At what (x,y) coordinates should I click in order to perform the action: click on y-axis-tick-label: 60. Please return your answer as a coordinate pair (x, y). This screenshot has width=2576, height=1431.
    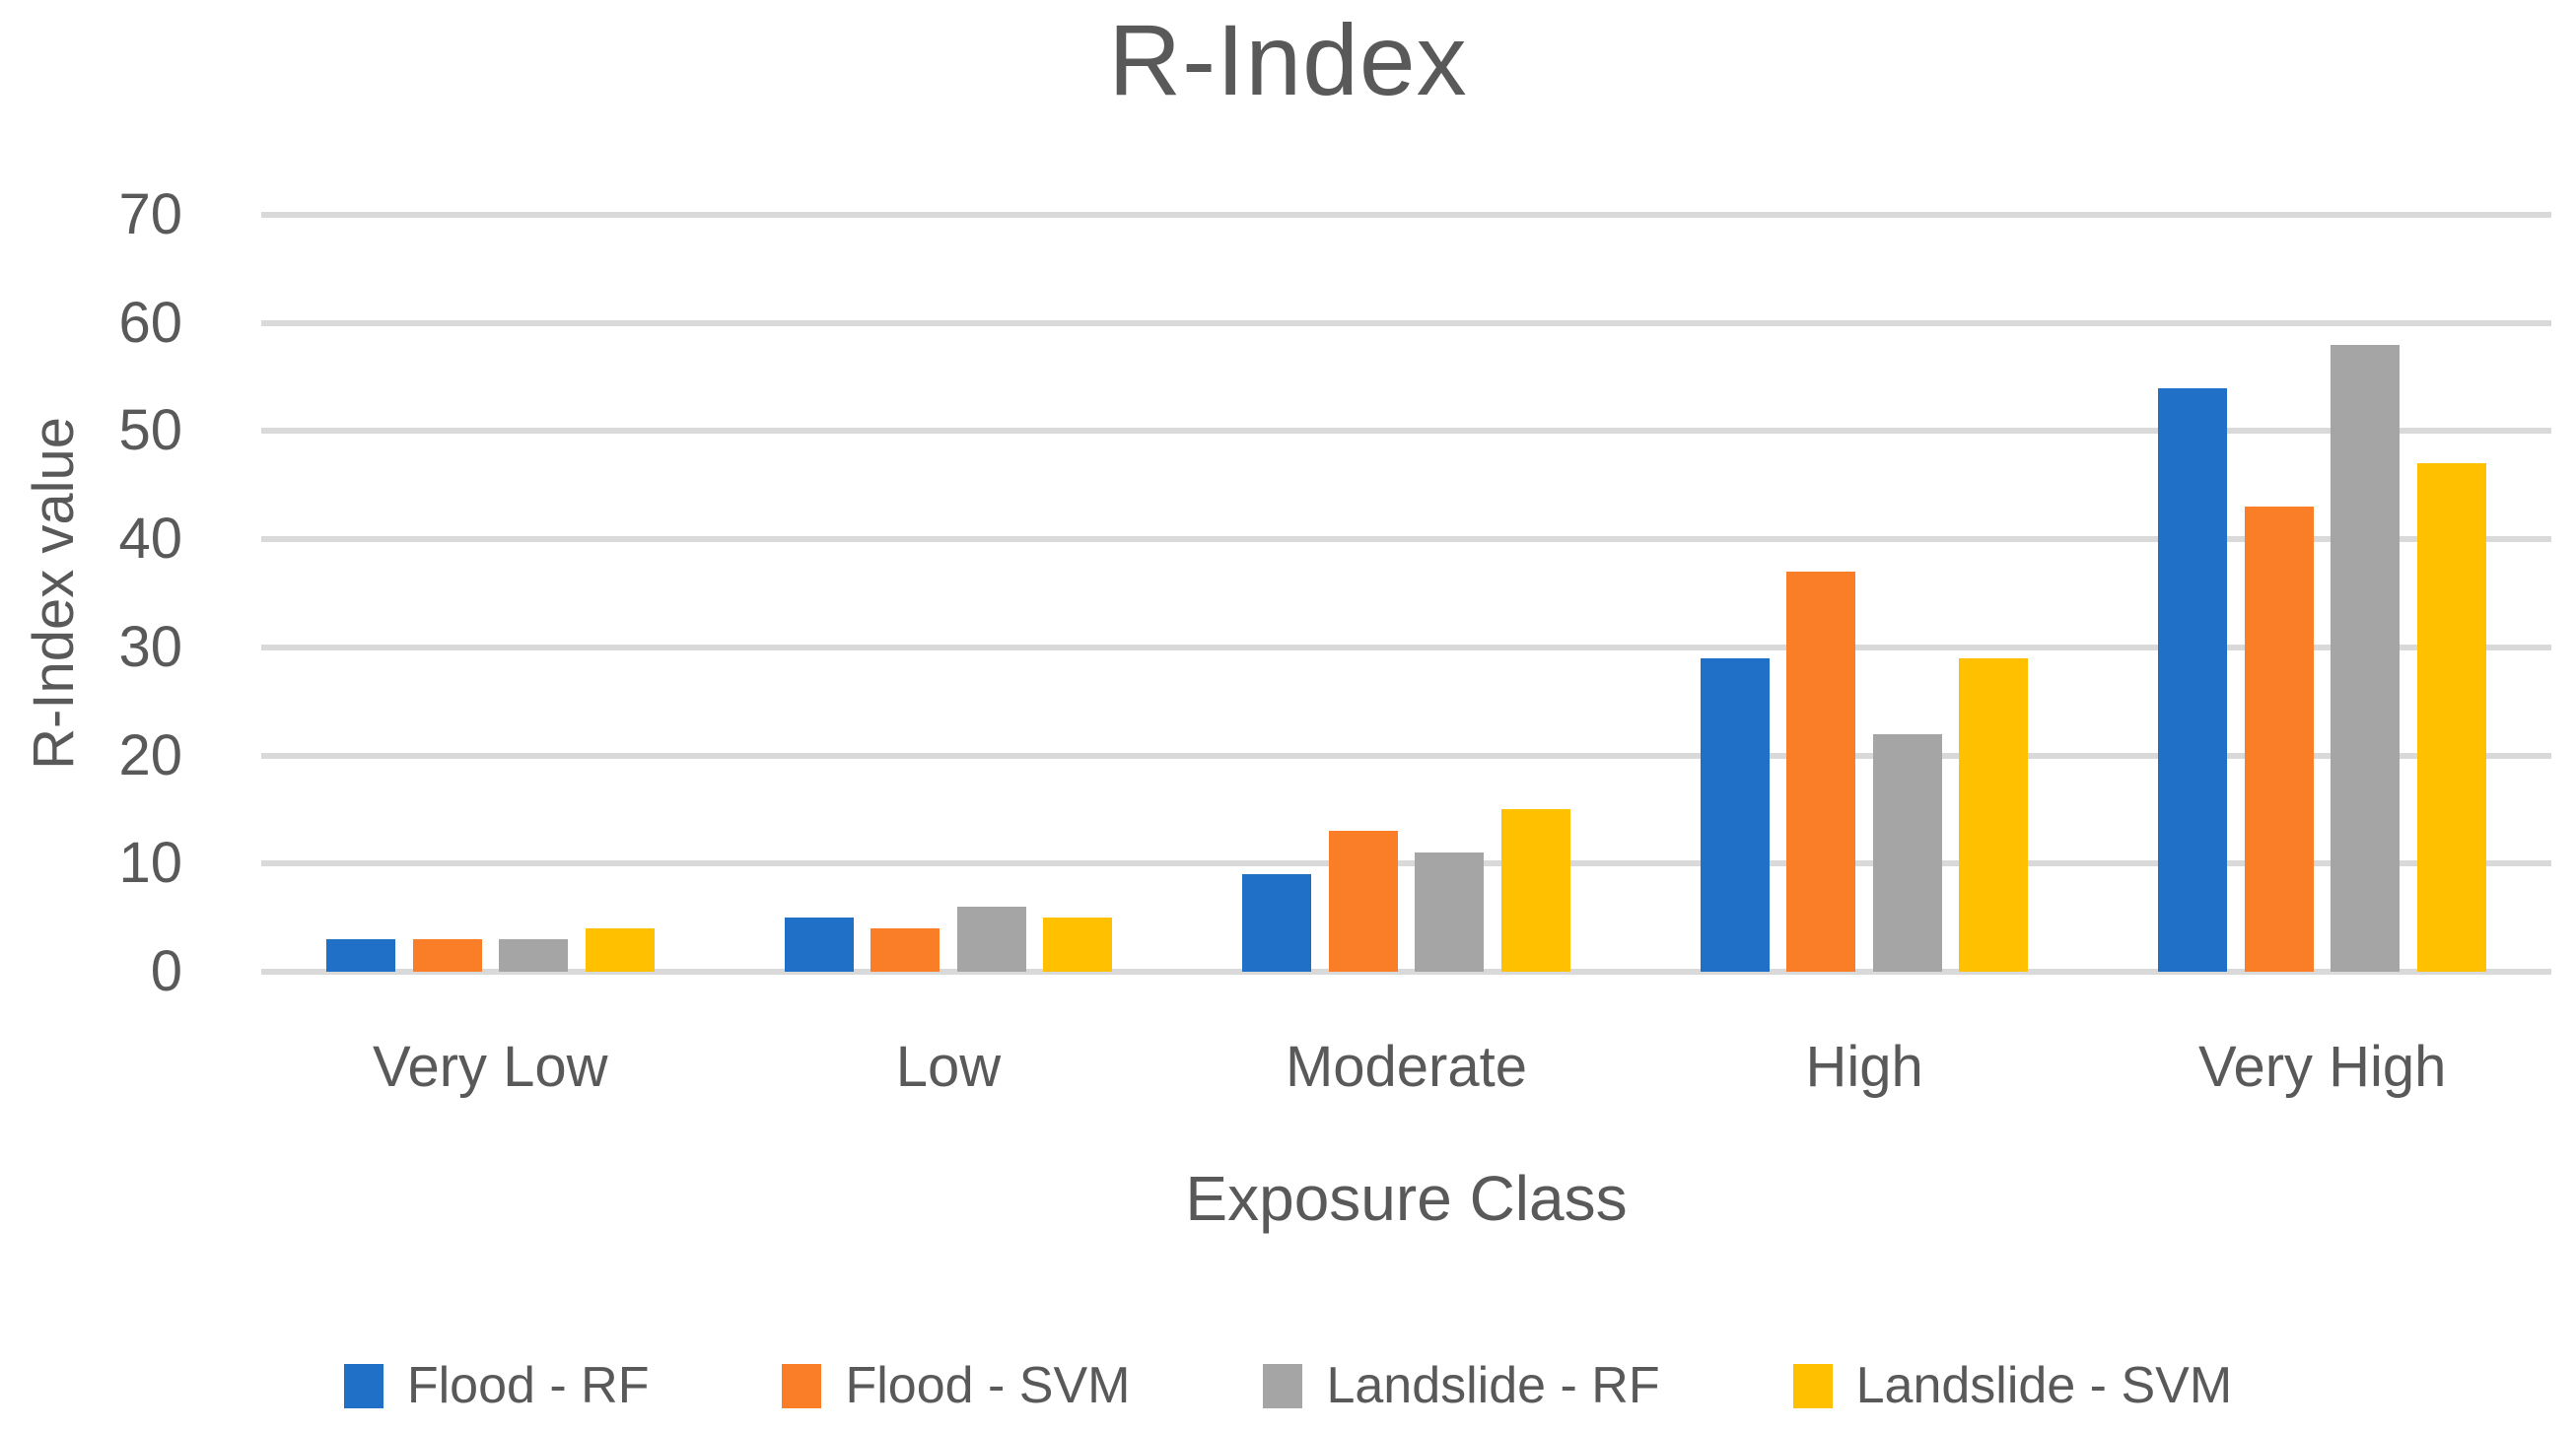
    Looking at the image, I should click on (150, 322).